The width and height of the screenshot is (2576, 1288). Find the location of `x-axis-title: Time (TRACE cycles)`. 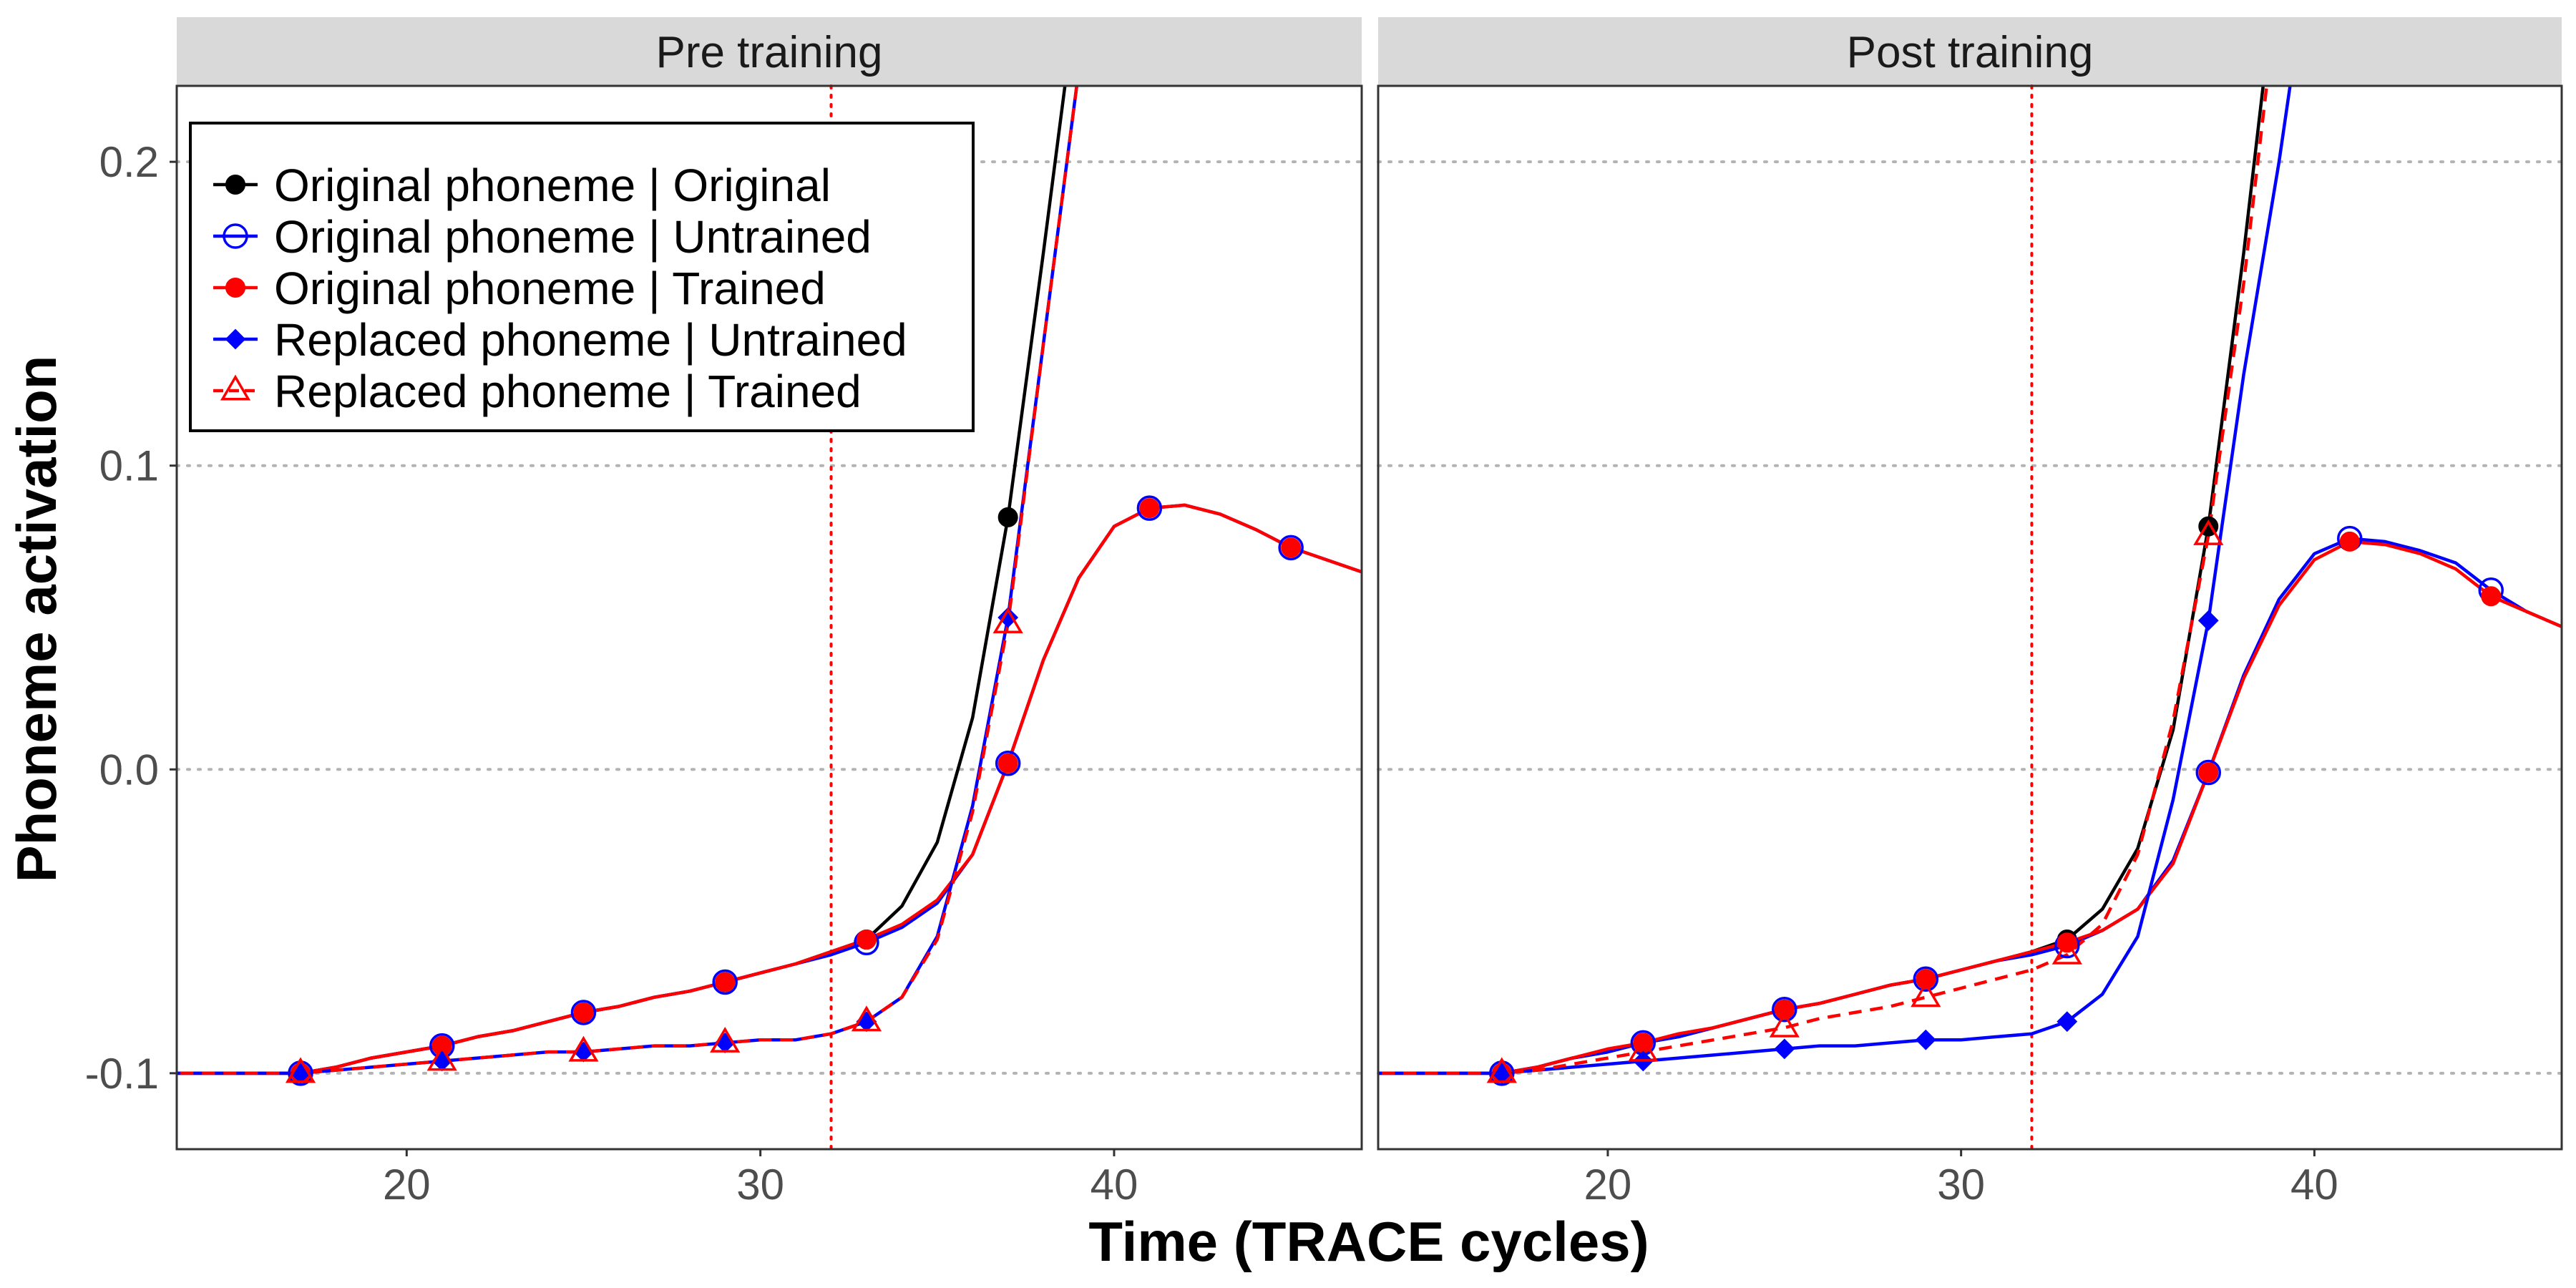

x-axis-title: Time (TRACE cycles) is located at coordinates (1368, 1241).